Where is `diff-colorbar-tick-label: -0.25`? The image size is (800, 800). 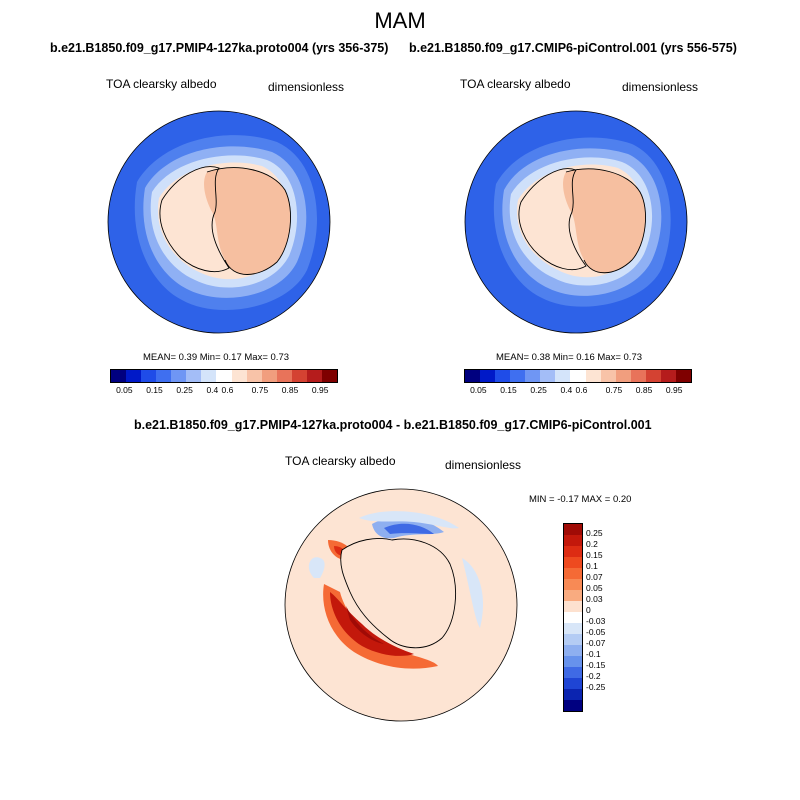 diff-colorbar-tick-label: -0.25 is located at coordinates (596, 687).